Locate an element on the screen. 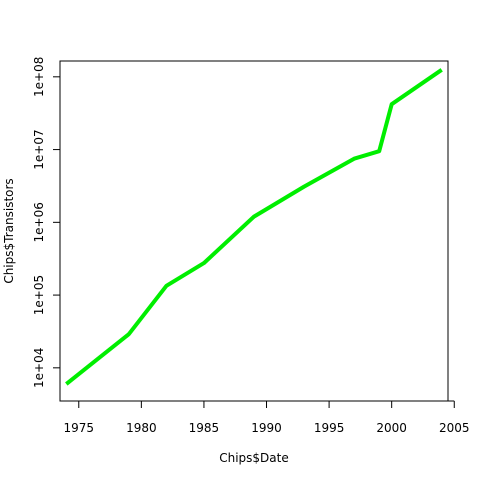 This screenshot has height=480, width=480. x-tick-label: 1975 is located at coordinates (79, 428).